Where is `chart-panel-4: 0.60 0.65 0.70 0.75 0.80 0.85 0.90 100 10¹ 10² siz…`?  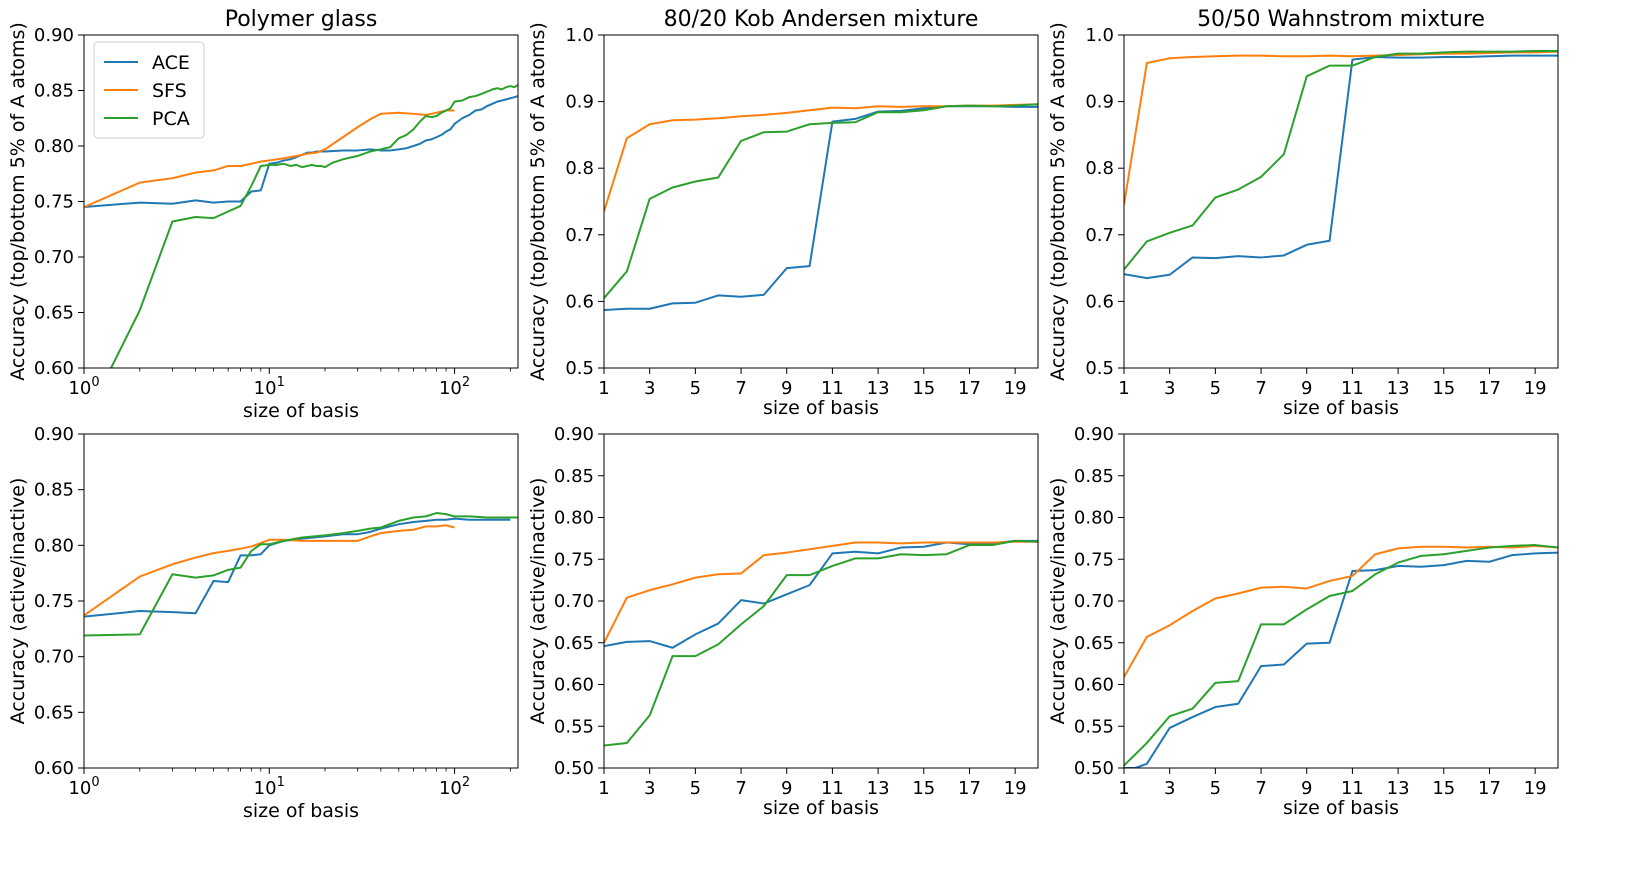 chart-panel-4: 0.60 0.65 0.70 0.75 0.80 0.85 0.90 100 10¹ 10² siz… is located at coordinates (263, 623).